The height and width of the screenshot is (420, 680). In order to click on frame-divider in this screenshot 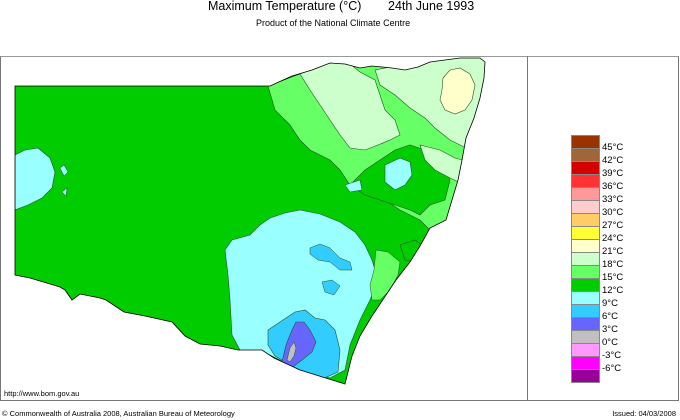, I will do `click(527, 228)`.